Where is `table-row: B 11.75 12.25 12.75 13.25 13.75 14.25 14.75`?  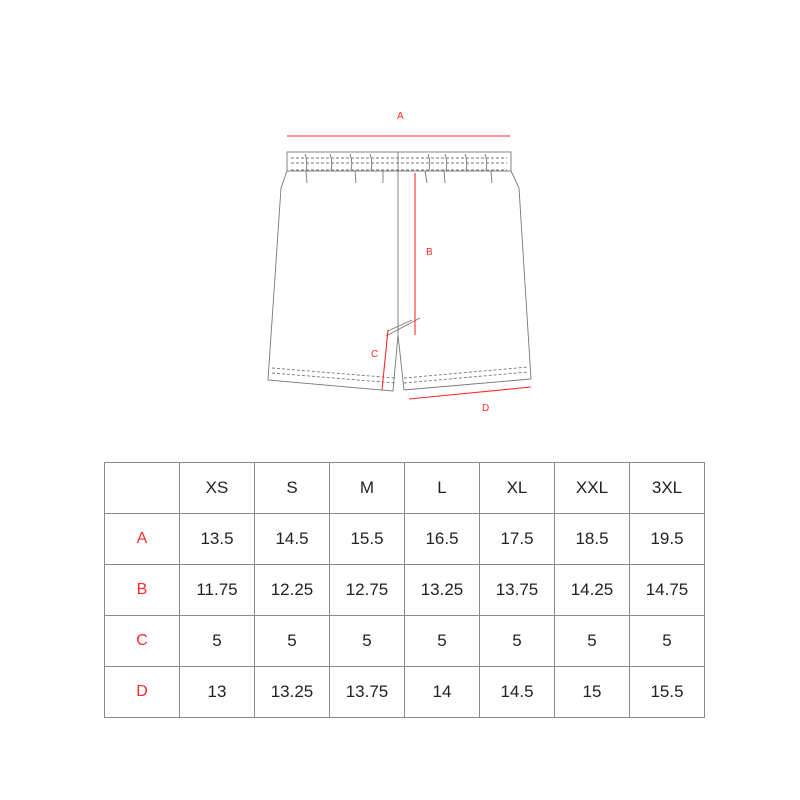 table-row: B 11.75 12.25 12.75 13.25 13.75 14.25 14.75 is located at coordinates (404, 590).